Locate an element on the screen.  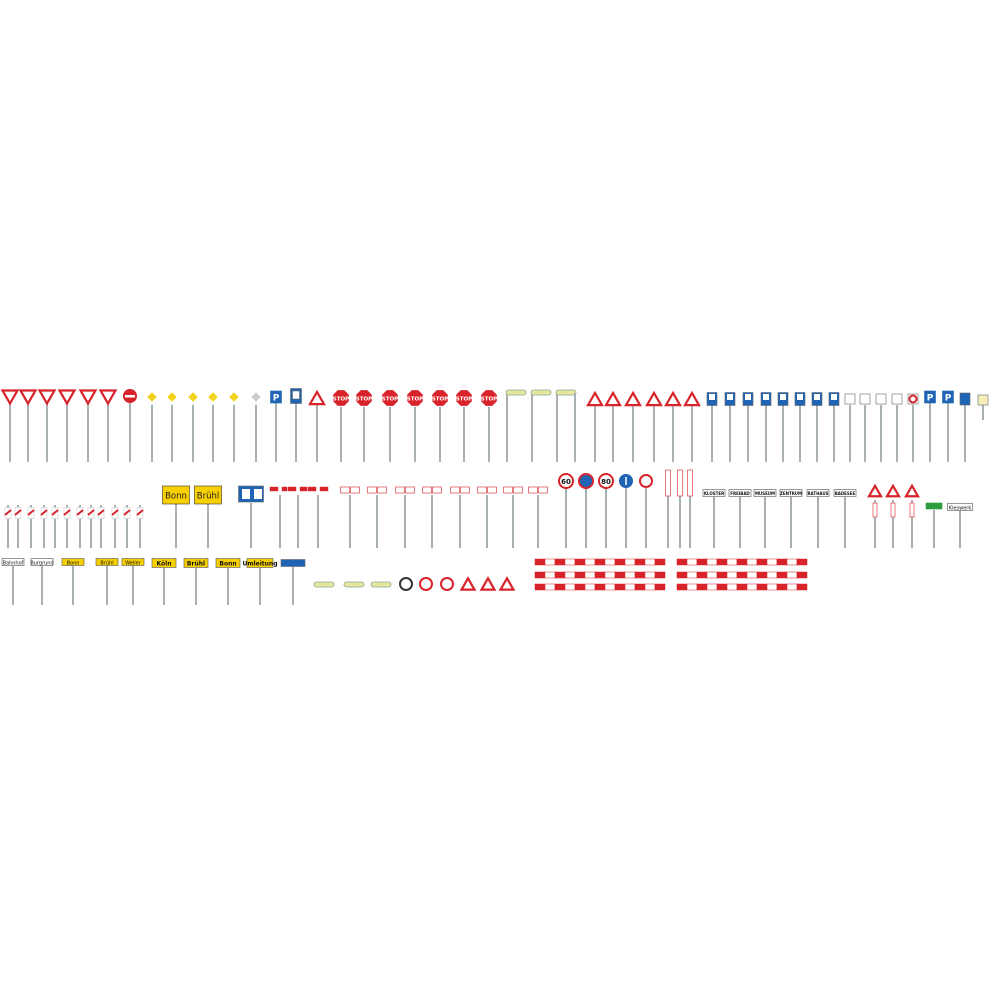
sign-text: 80 is located at coordinates (606, 482).